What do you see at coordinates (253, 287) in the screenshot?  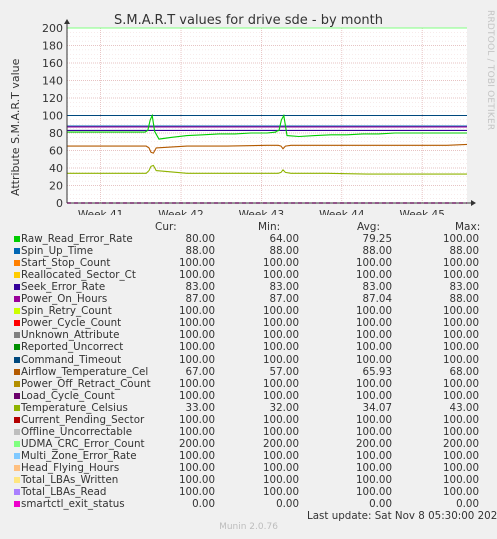 I see `legend-row: Seek_Error_Rate 83.00 83.00 83.00 83.00` at bounding box center [253, 287].